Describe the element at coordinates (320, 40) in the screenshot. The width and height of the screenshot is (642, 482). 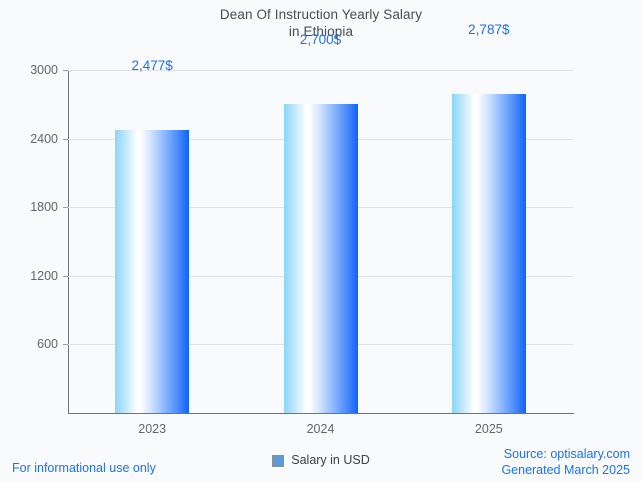
I see `bar-value-label: 2,700$` at that location.